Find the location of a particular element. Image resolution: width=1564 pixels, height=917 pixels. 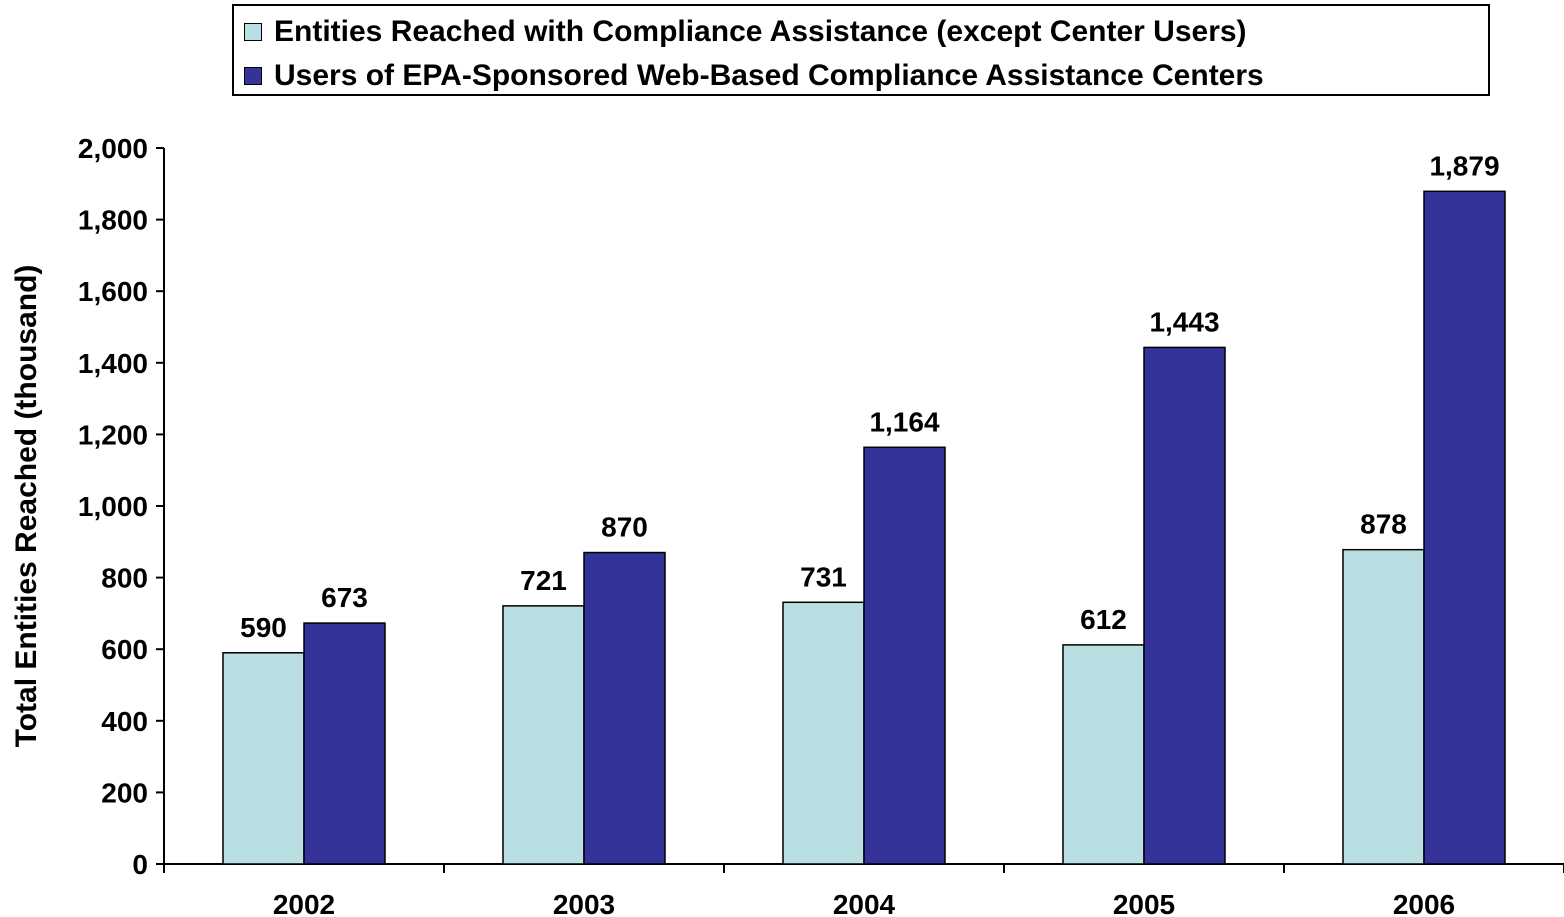

data-label: 721 is located at coordinates (543, 580).